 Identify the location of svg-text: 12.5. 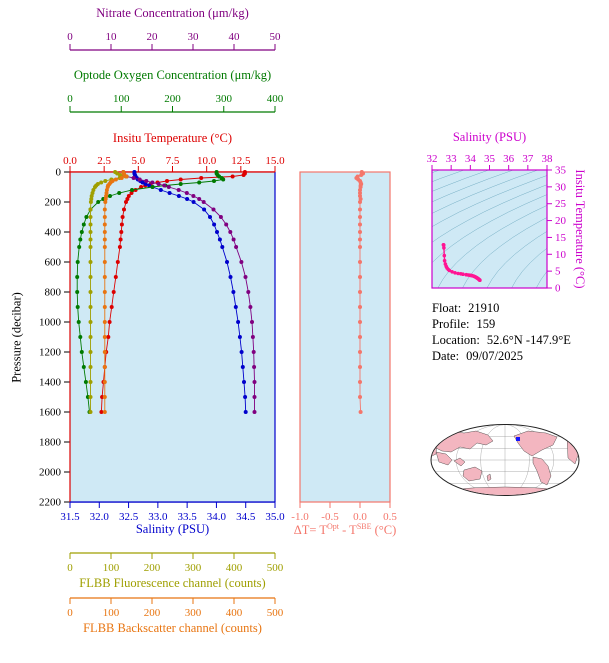
(241, 161).